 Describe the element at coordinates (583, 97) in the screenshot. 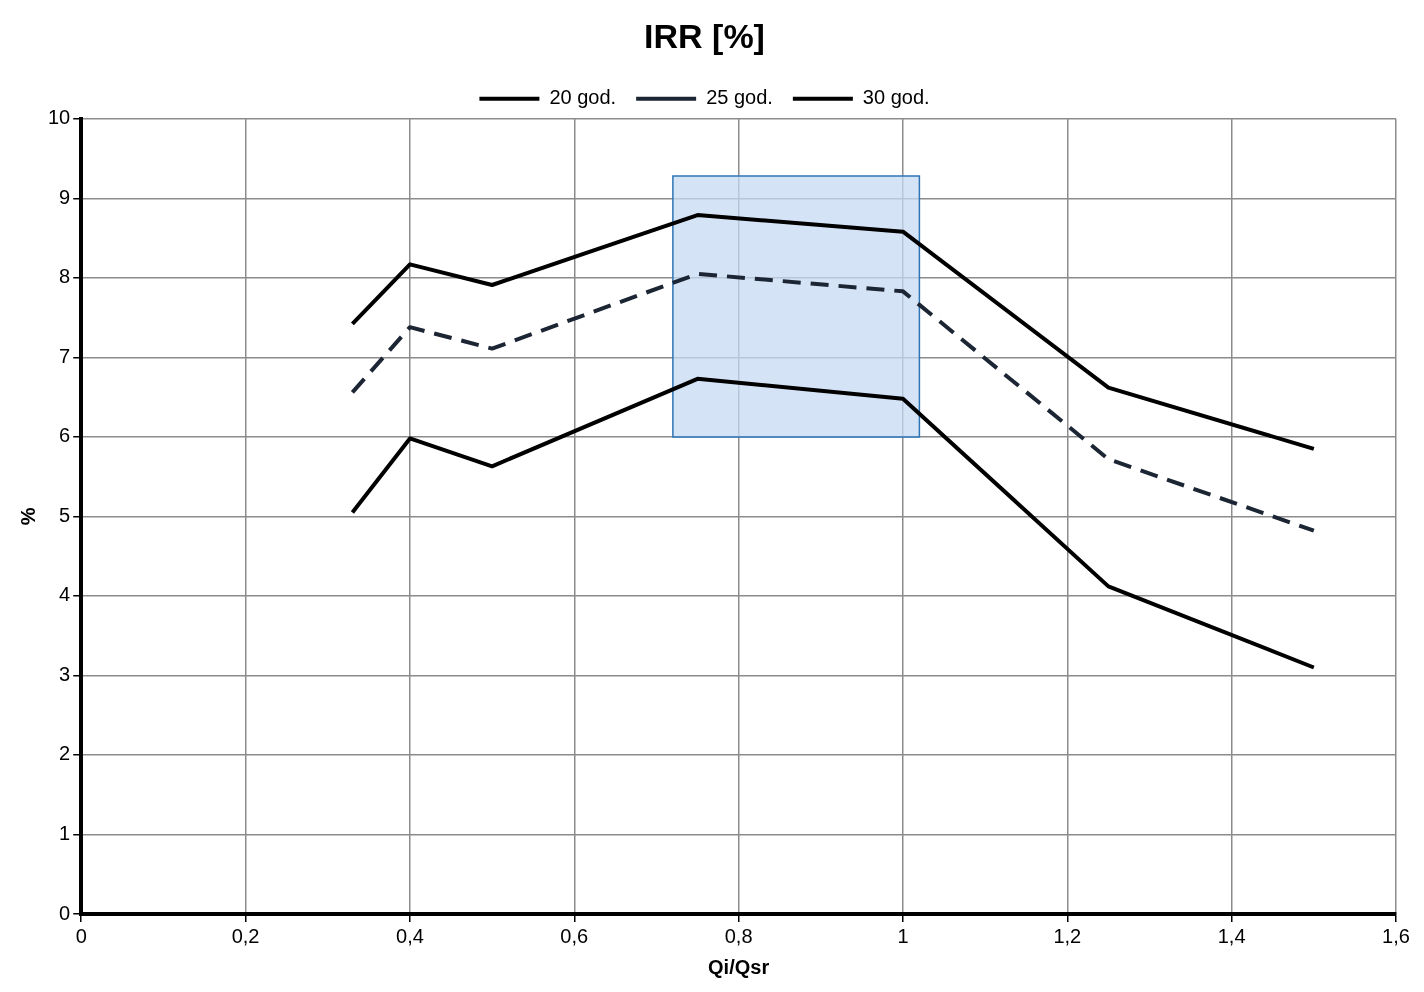

I see `legend-label: 20 god.` at that location.